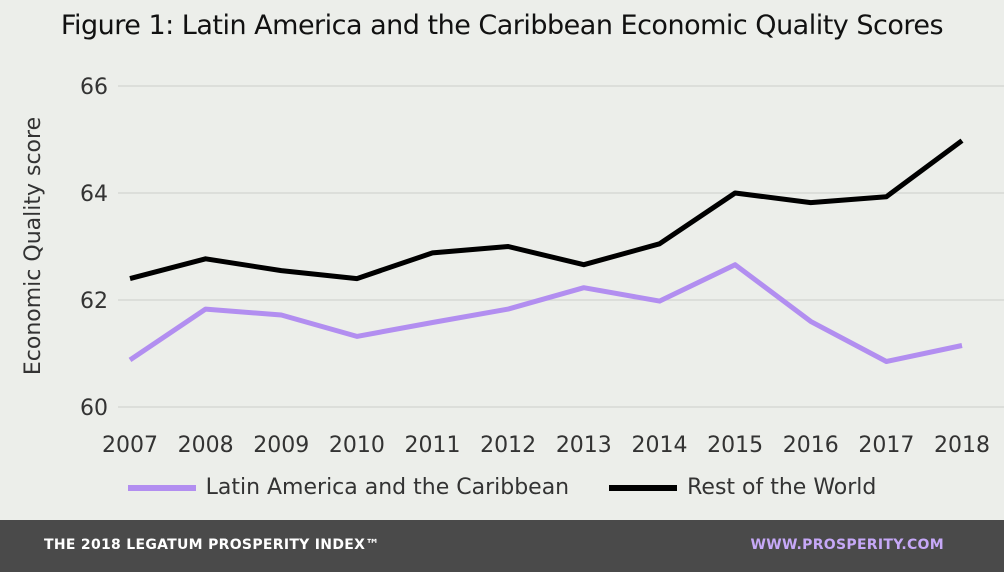 The image size is (1004, 572). Describe the element at coordinates (212, 545) in the screenshot. I see `footer-index-name: THE 2018 LEGATUM PROSPERITY INDEX™` at that location.